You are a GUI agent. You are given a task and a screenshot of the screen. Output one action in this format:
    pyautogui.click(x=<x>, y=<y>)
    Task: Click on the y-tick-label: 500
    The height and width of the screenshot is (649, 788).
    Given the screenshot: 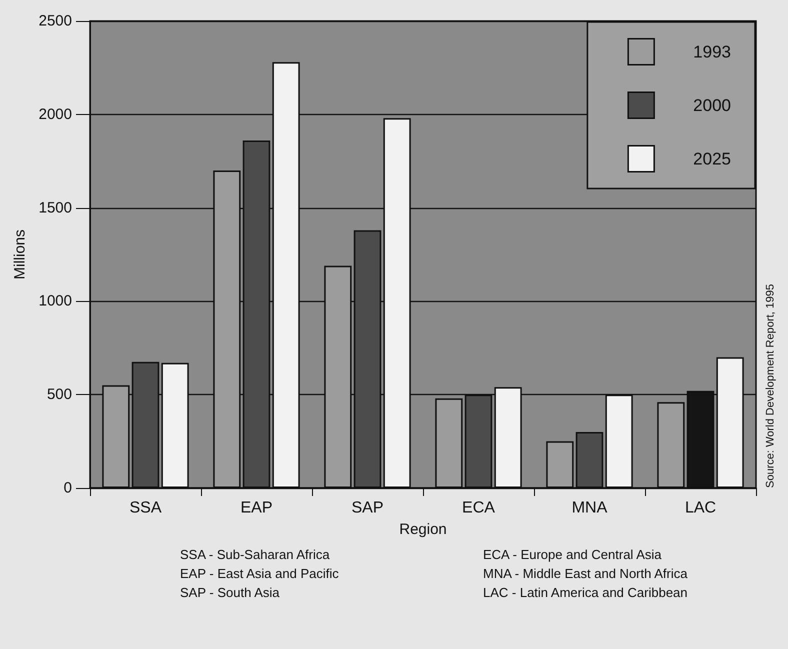 What is the action you would take?
    pyautogui.click(x=59, y=395)
    